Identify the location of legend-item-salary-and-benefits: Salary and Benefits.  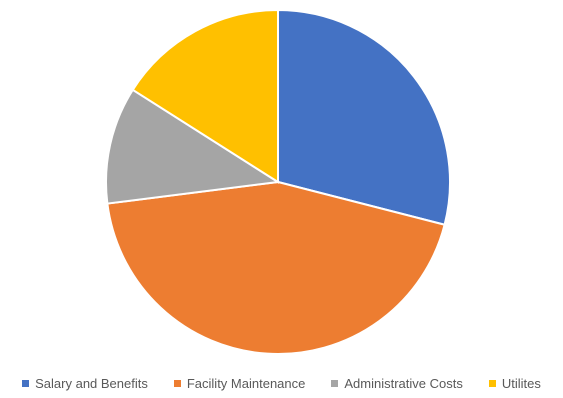
(85, 383).